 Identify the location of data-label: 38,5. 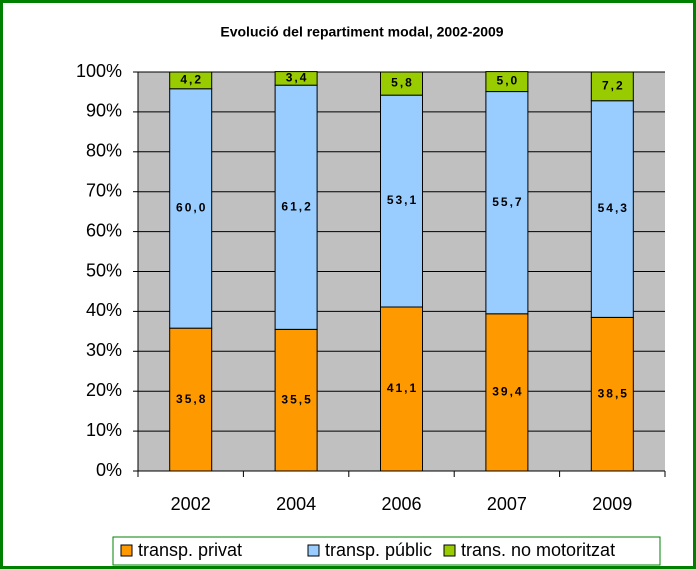
(613, 393).